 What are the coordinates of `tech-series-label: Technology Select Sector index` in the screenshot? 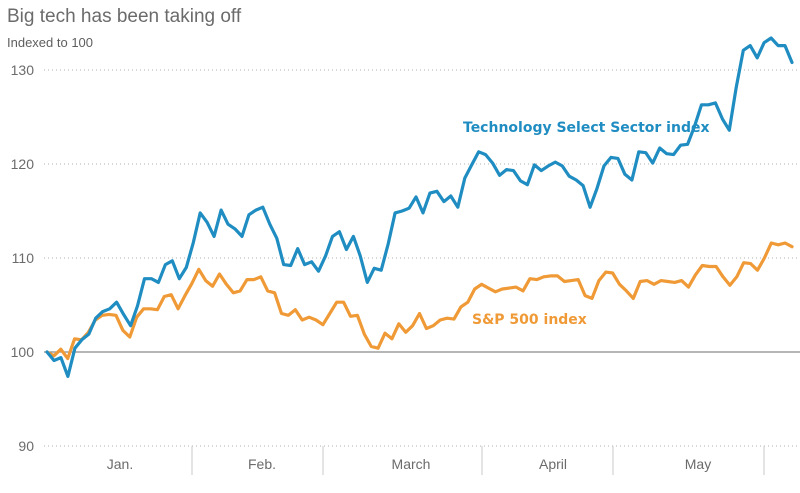 It's located at (586, 128).